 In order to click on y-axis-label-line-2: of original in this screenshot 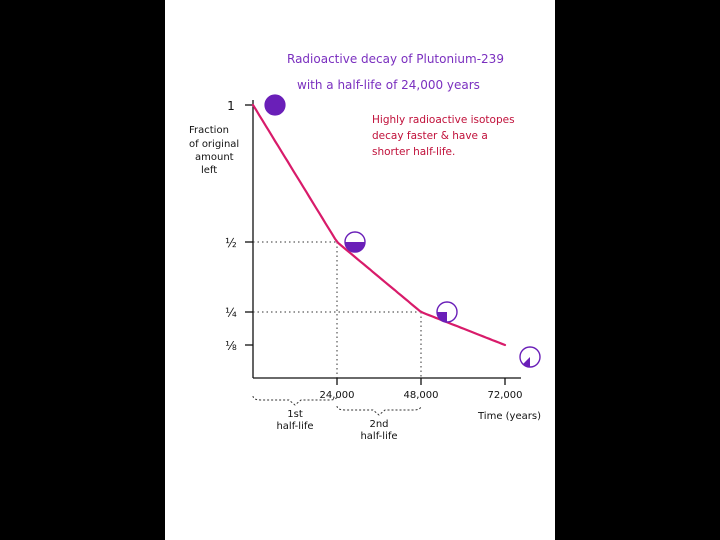, I will do `click(214, 144)`.